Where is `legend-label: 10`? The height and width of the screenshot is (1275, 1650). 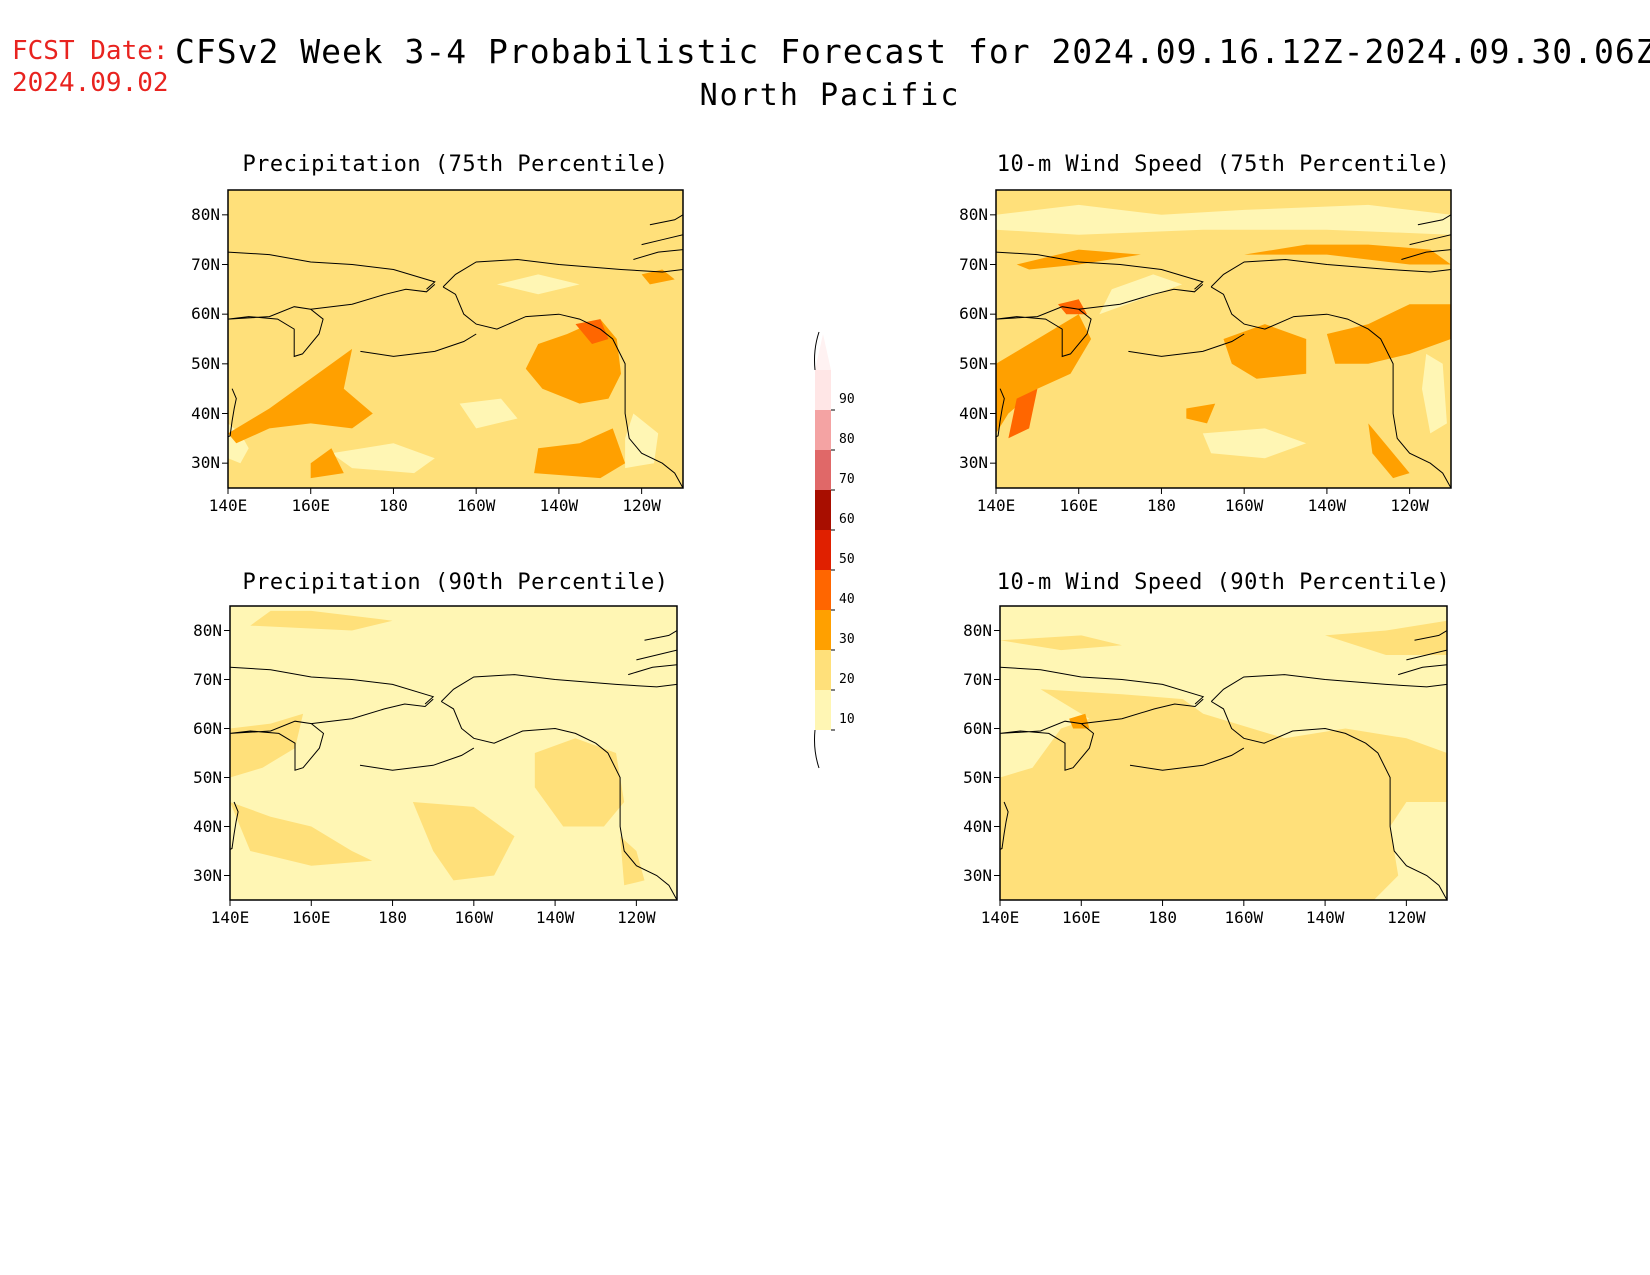
legend-label: 10 is located at coordinates (847, 719).